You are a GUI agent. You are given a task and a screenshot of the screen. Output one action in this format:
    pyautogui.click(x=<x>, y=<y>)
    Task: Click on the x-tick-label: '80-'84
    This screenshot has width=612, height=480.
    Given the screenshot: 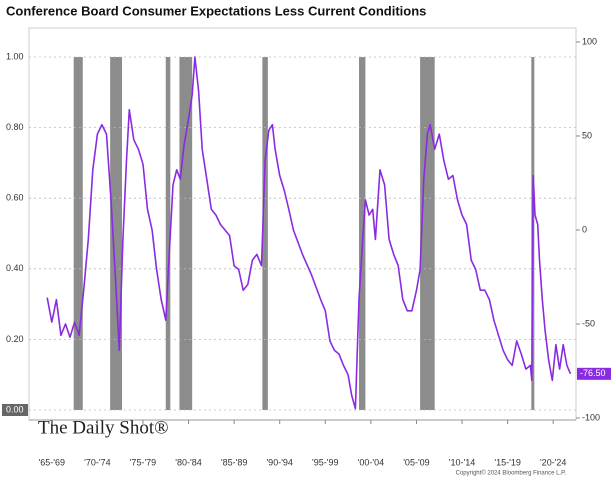 What is the action you would take?
    pyautogui.click(x=188, y=462)
    